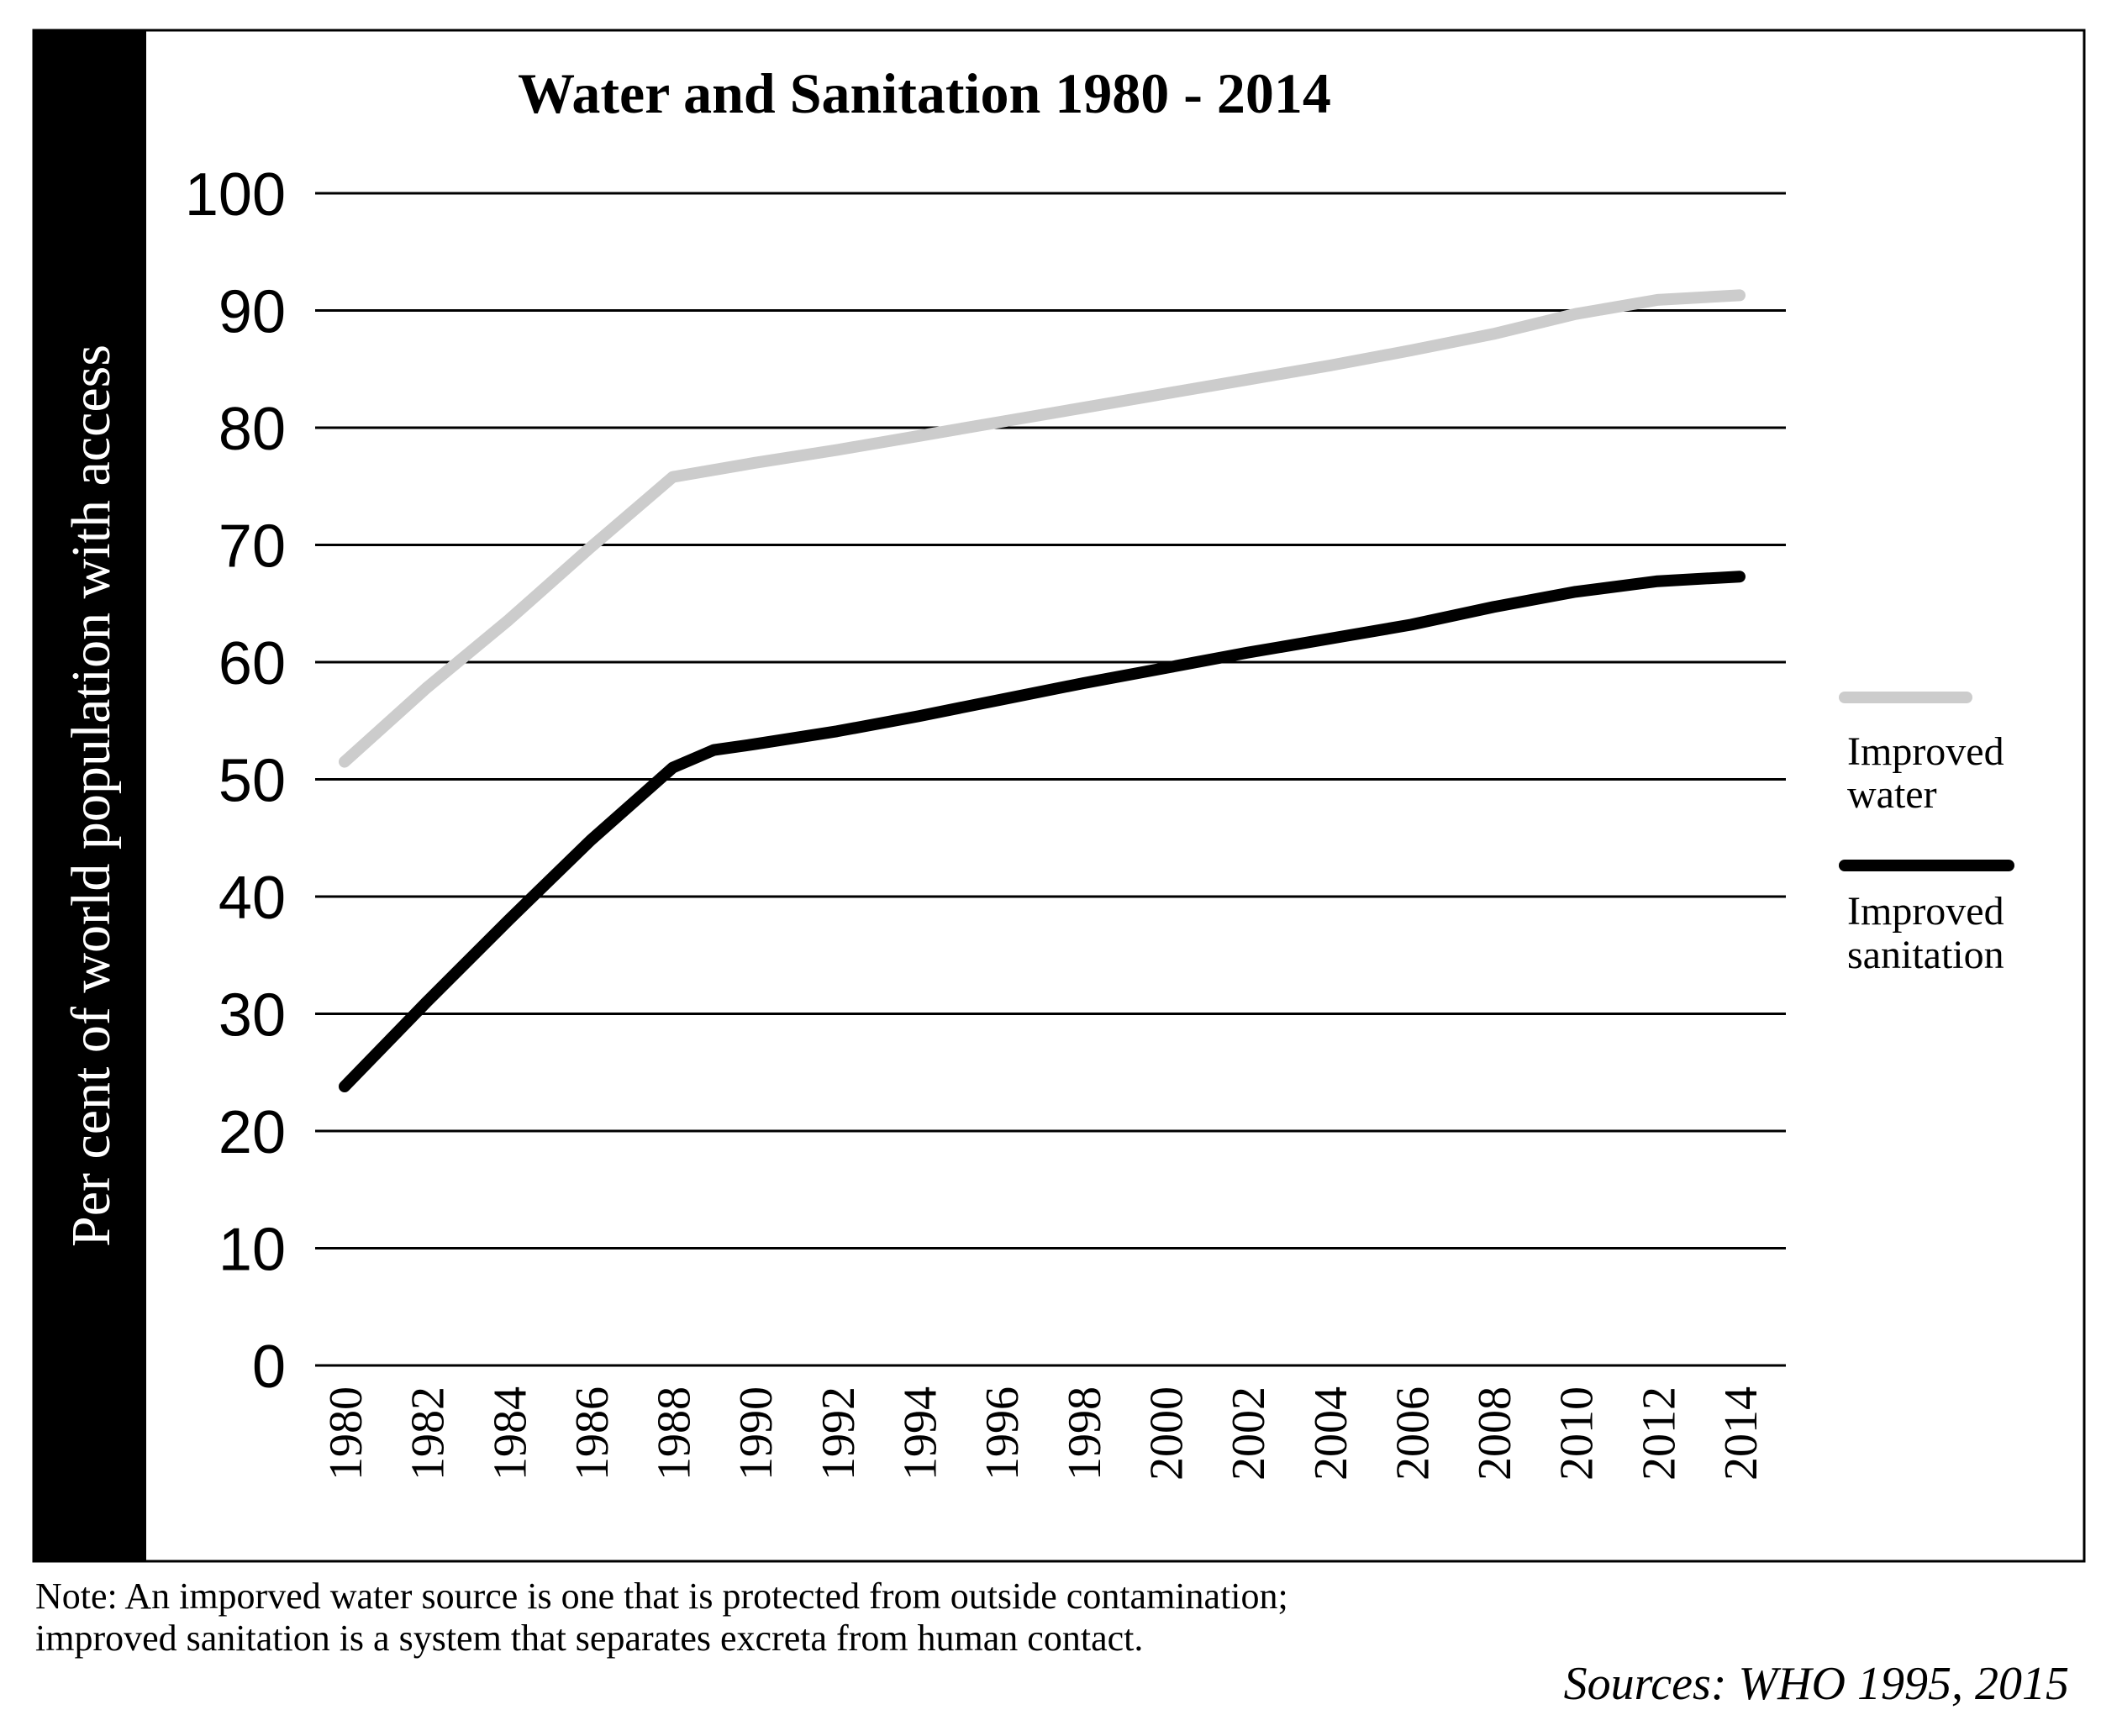  I want to click on ylabel-band, so click(90, 795).